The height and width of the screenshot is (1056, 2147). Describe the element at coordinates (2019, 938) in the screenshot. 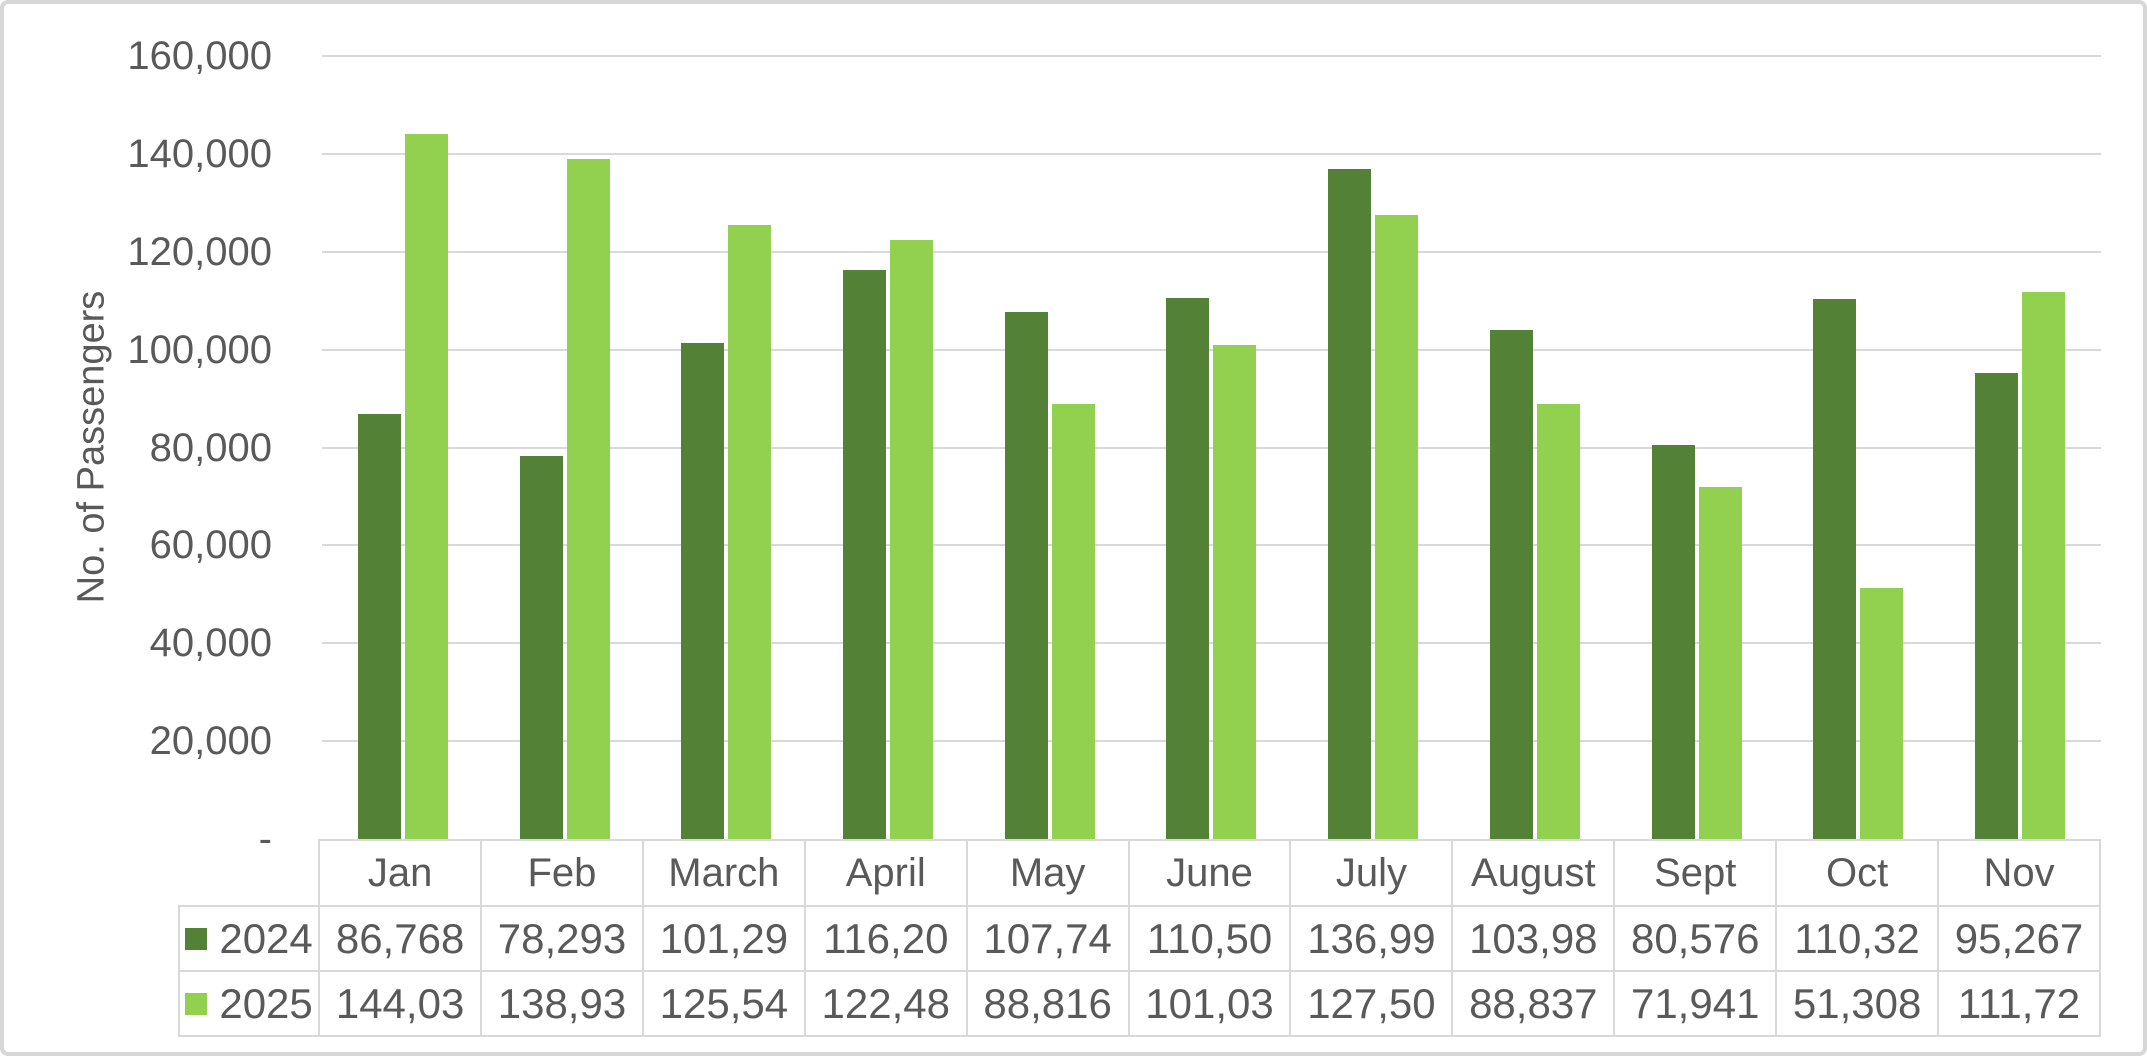

I see `value-cell-2024-nov: 95,267` at that location.